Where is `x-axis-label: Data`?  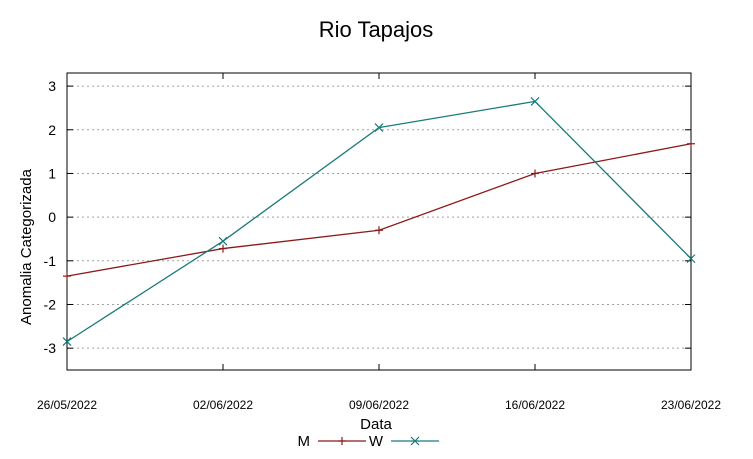
x-axis-label: Data is located at coordinates (376, 424).